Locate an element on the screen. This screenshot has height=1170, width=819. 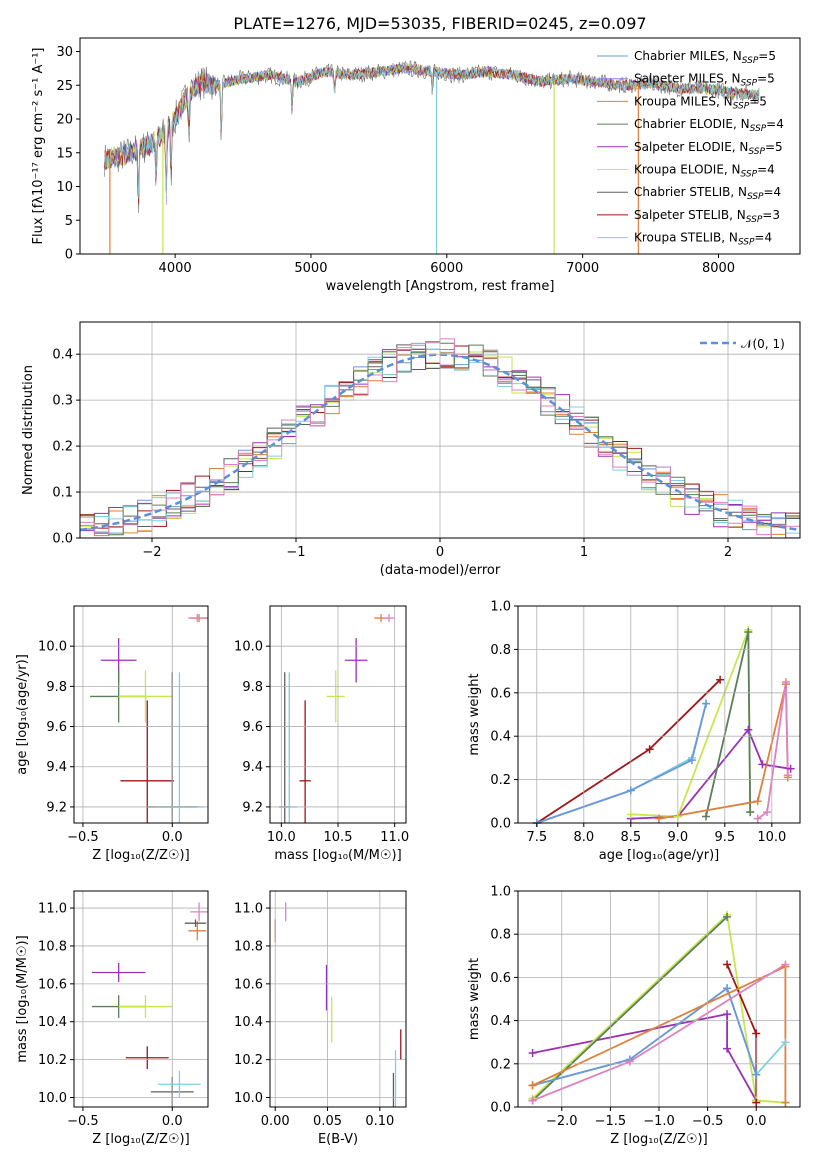
tick-label-y: 30 is located at coordinates (64, 52).